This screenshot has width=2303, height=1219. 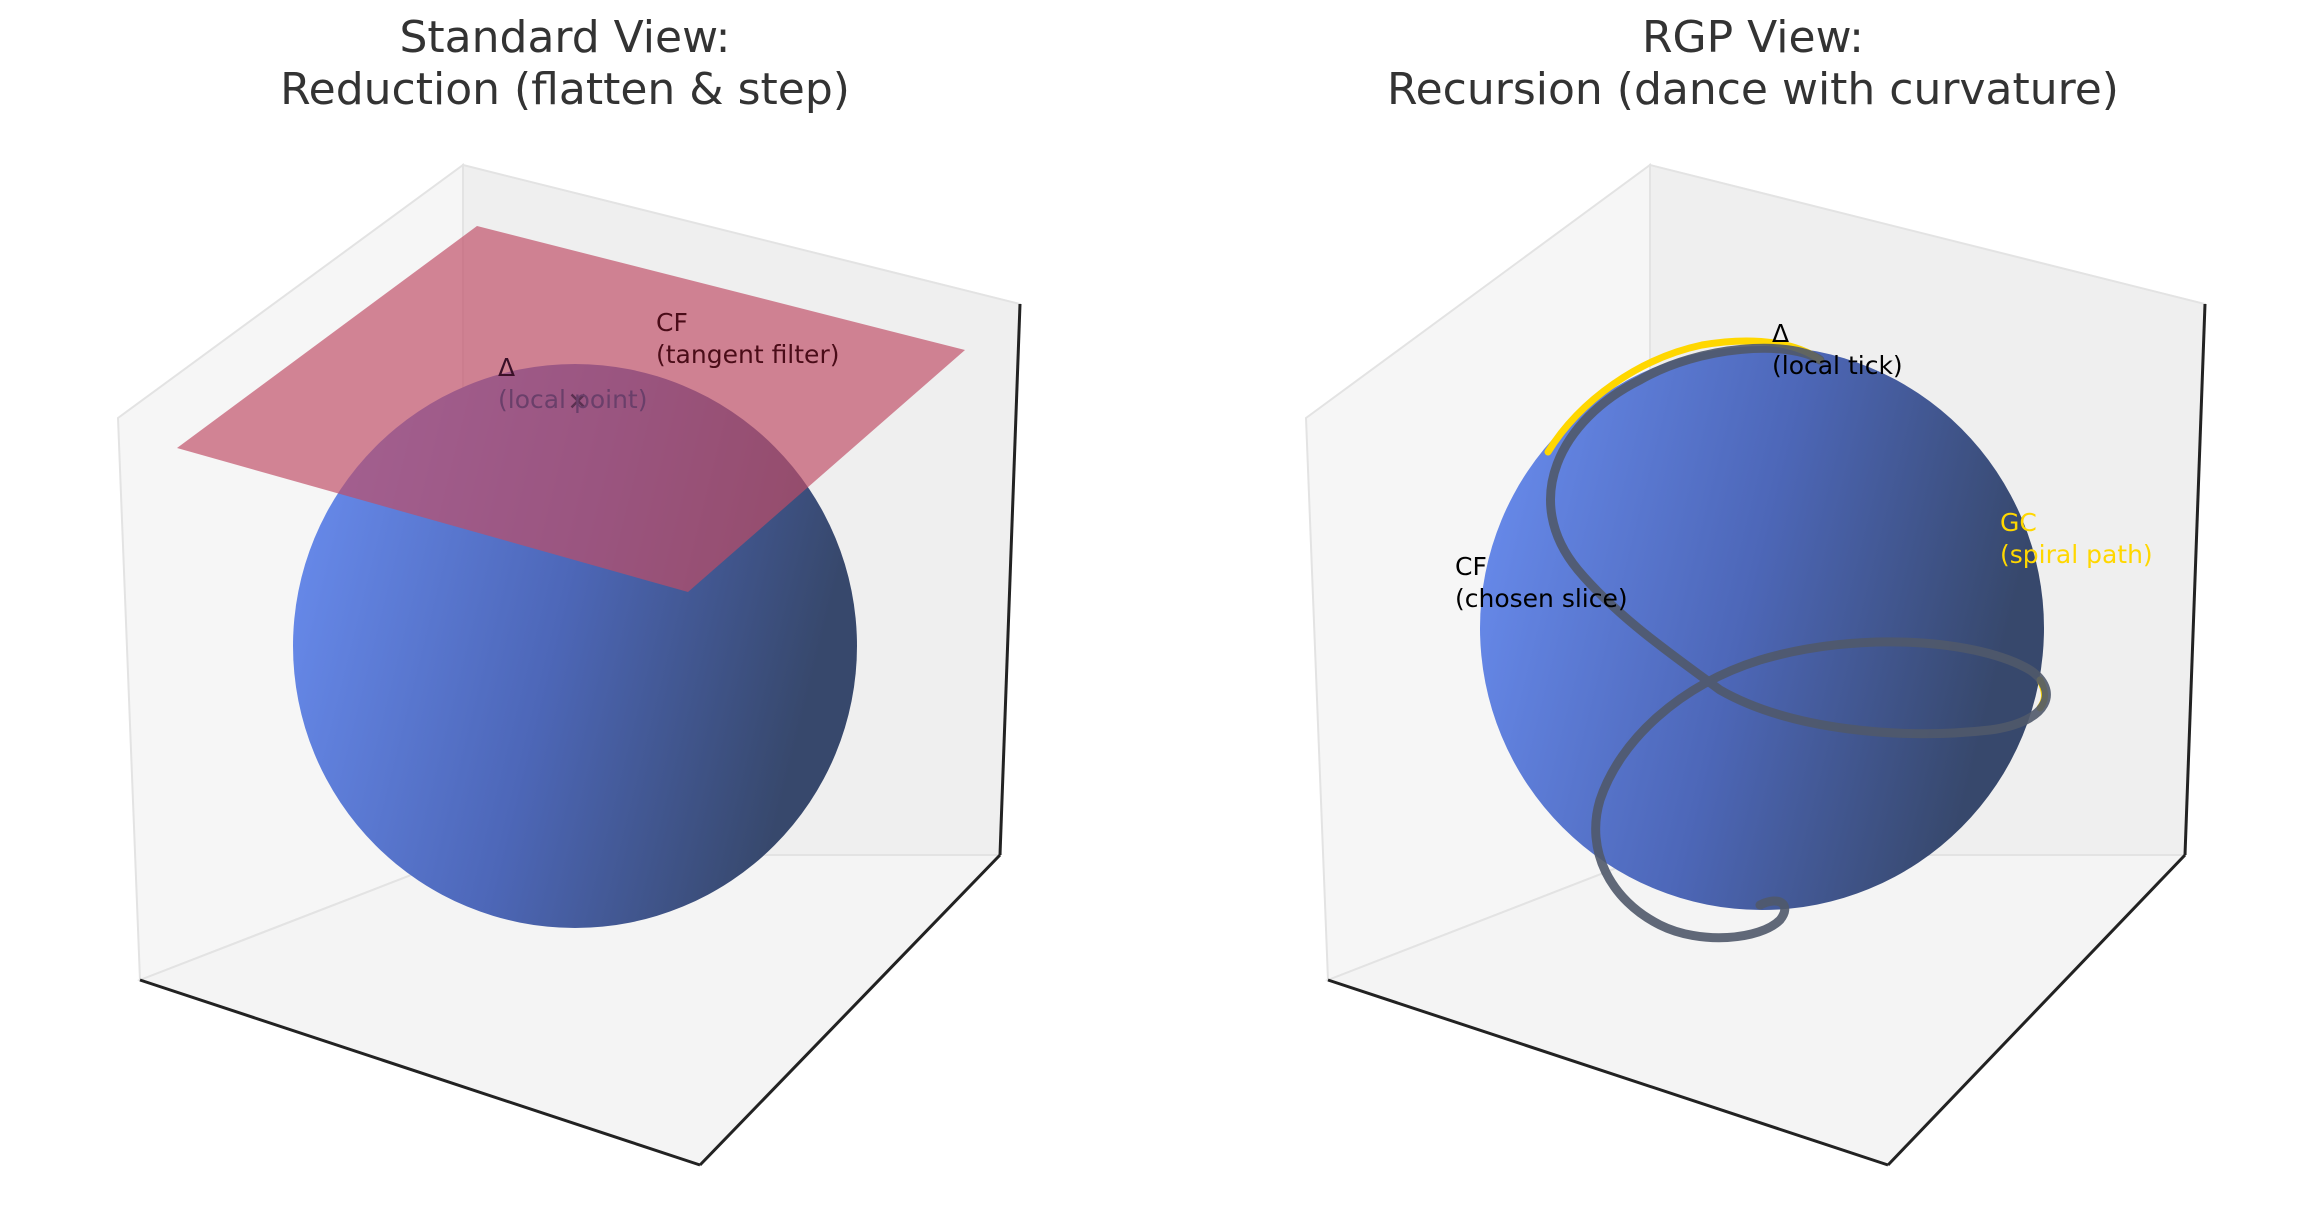 What do you see at coordinates (1541, 598) in the screenshot?
I see `right-cf-text: (chosen slice)` at bounding box center [1541, 598].